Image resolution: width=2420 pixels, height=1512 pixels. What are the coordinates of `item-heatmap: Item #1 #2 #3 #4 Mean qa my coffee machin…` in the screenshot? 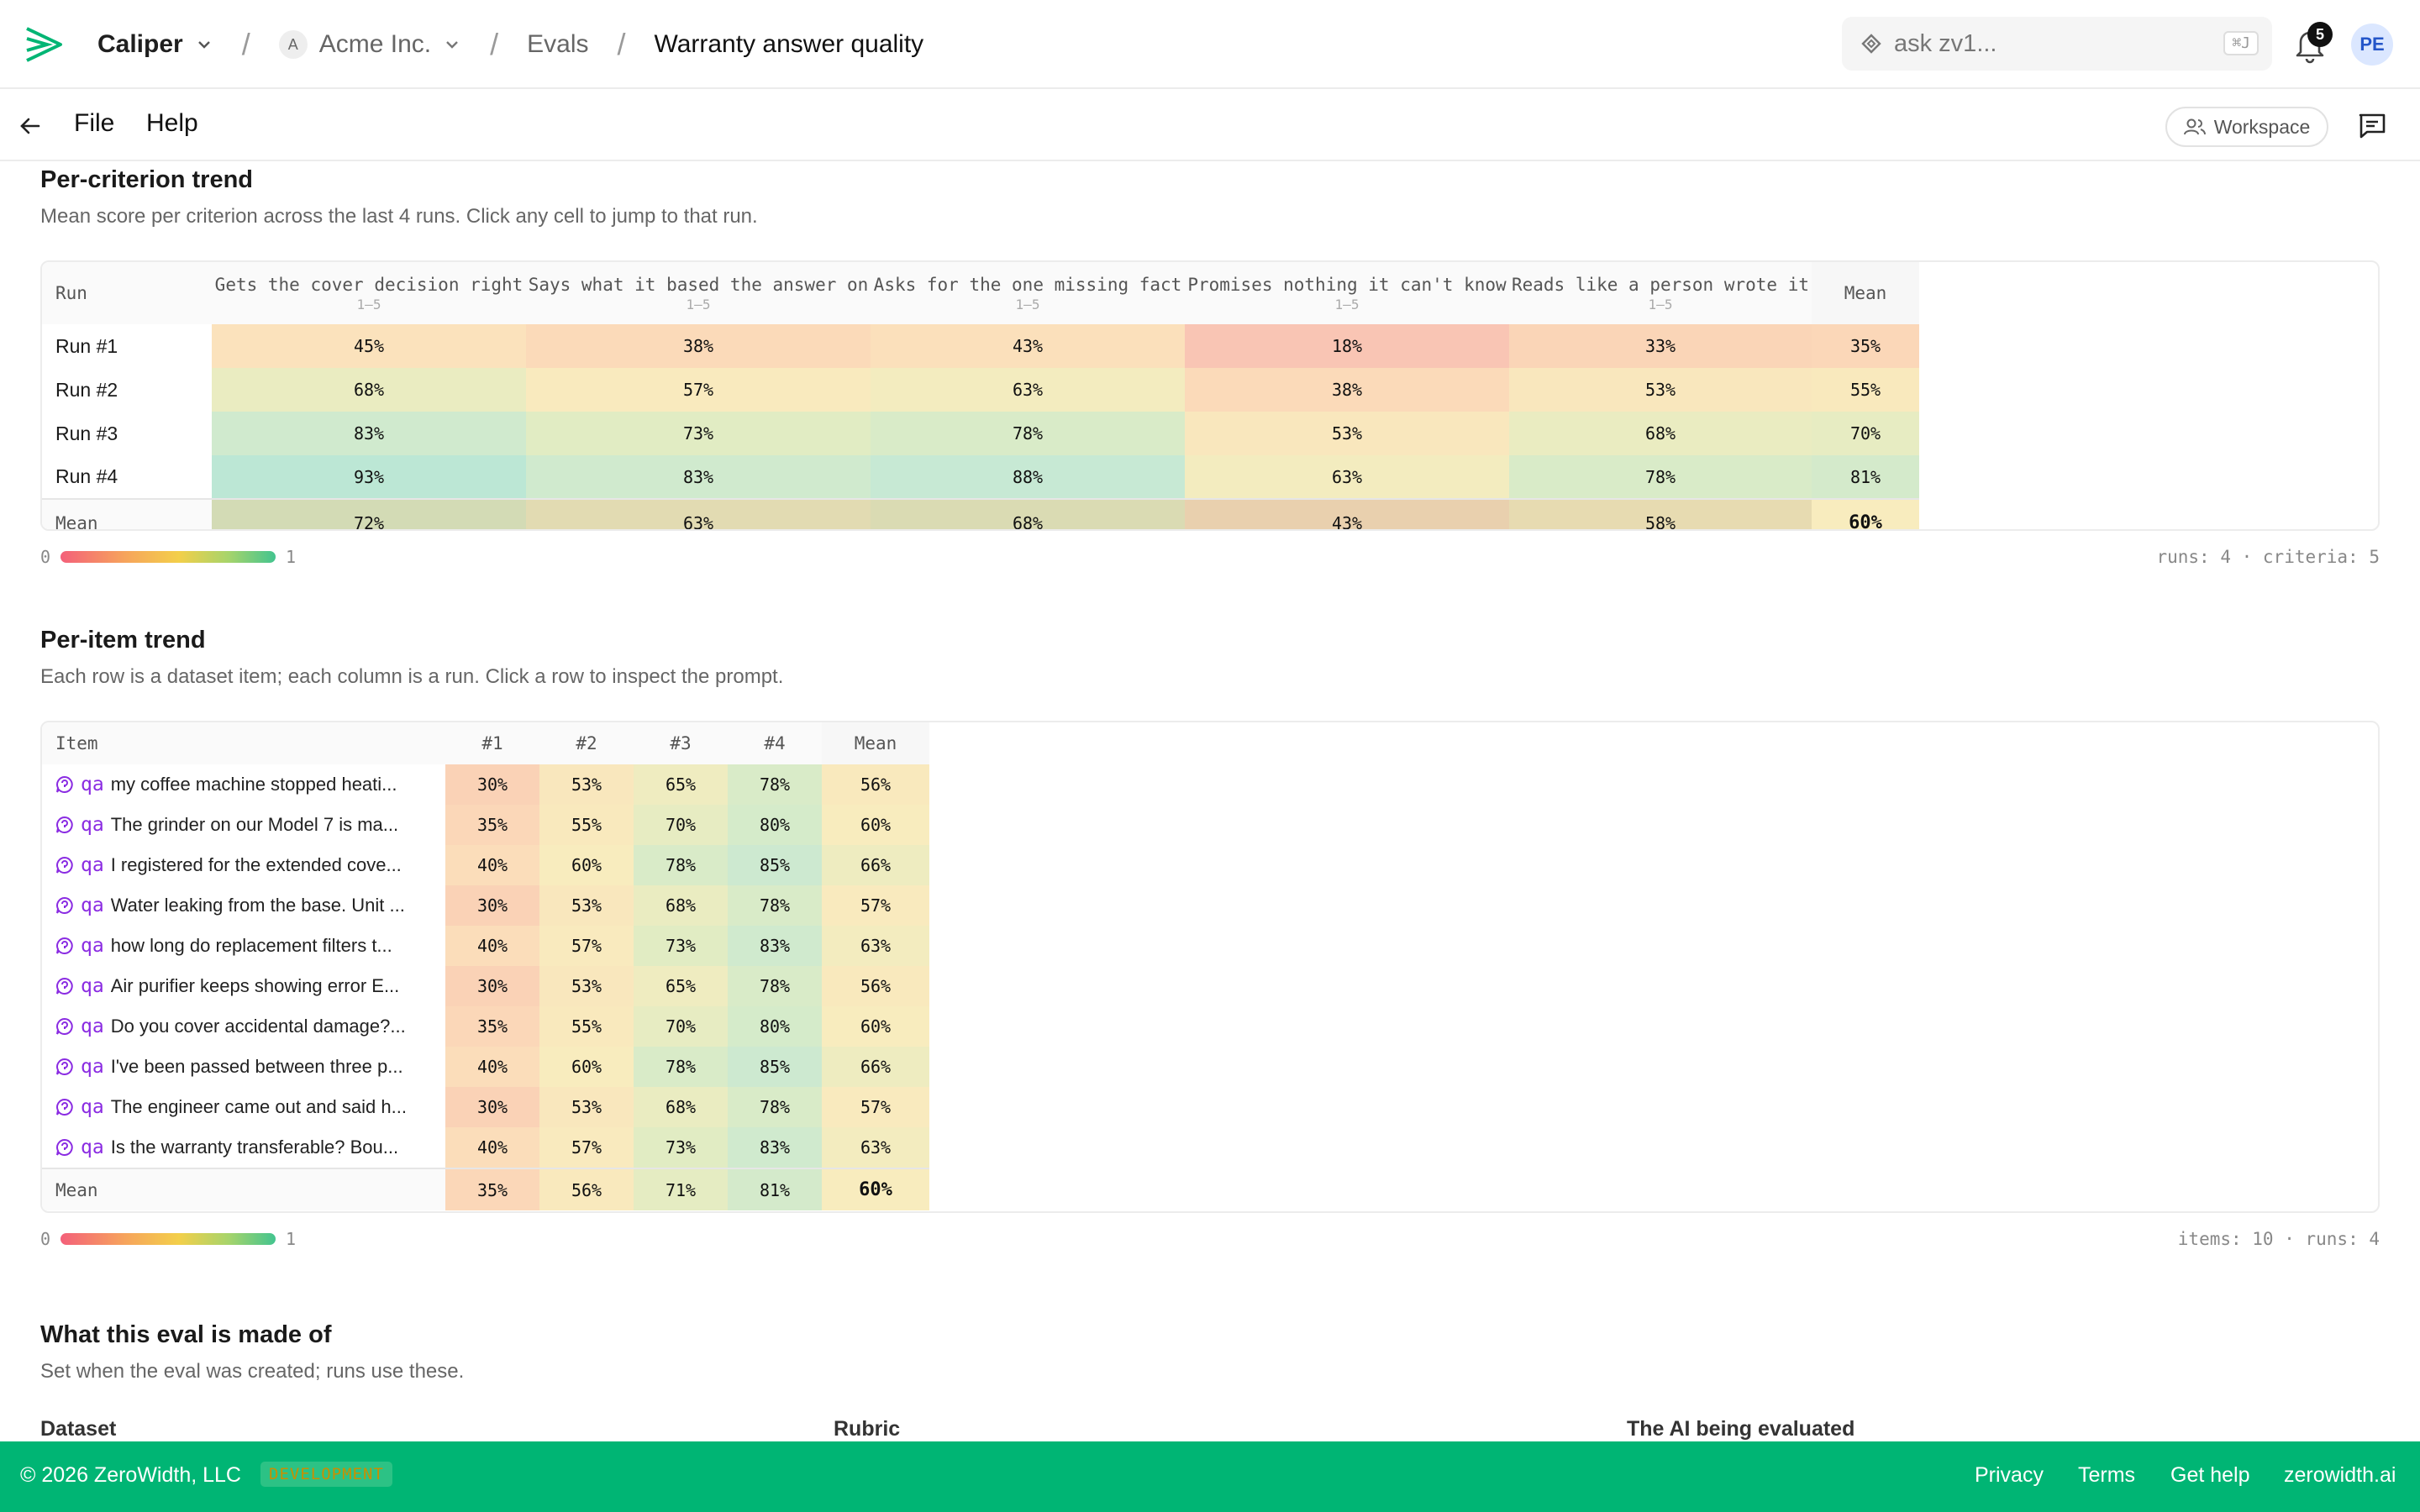 It's located at (485, 966).